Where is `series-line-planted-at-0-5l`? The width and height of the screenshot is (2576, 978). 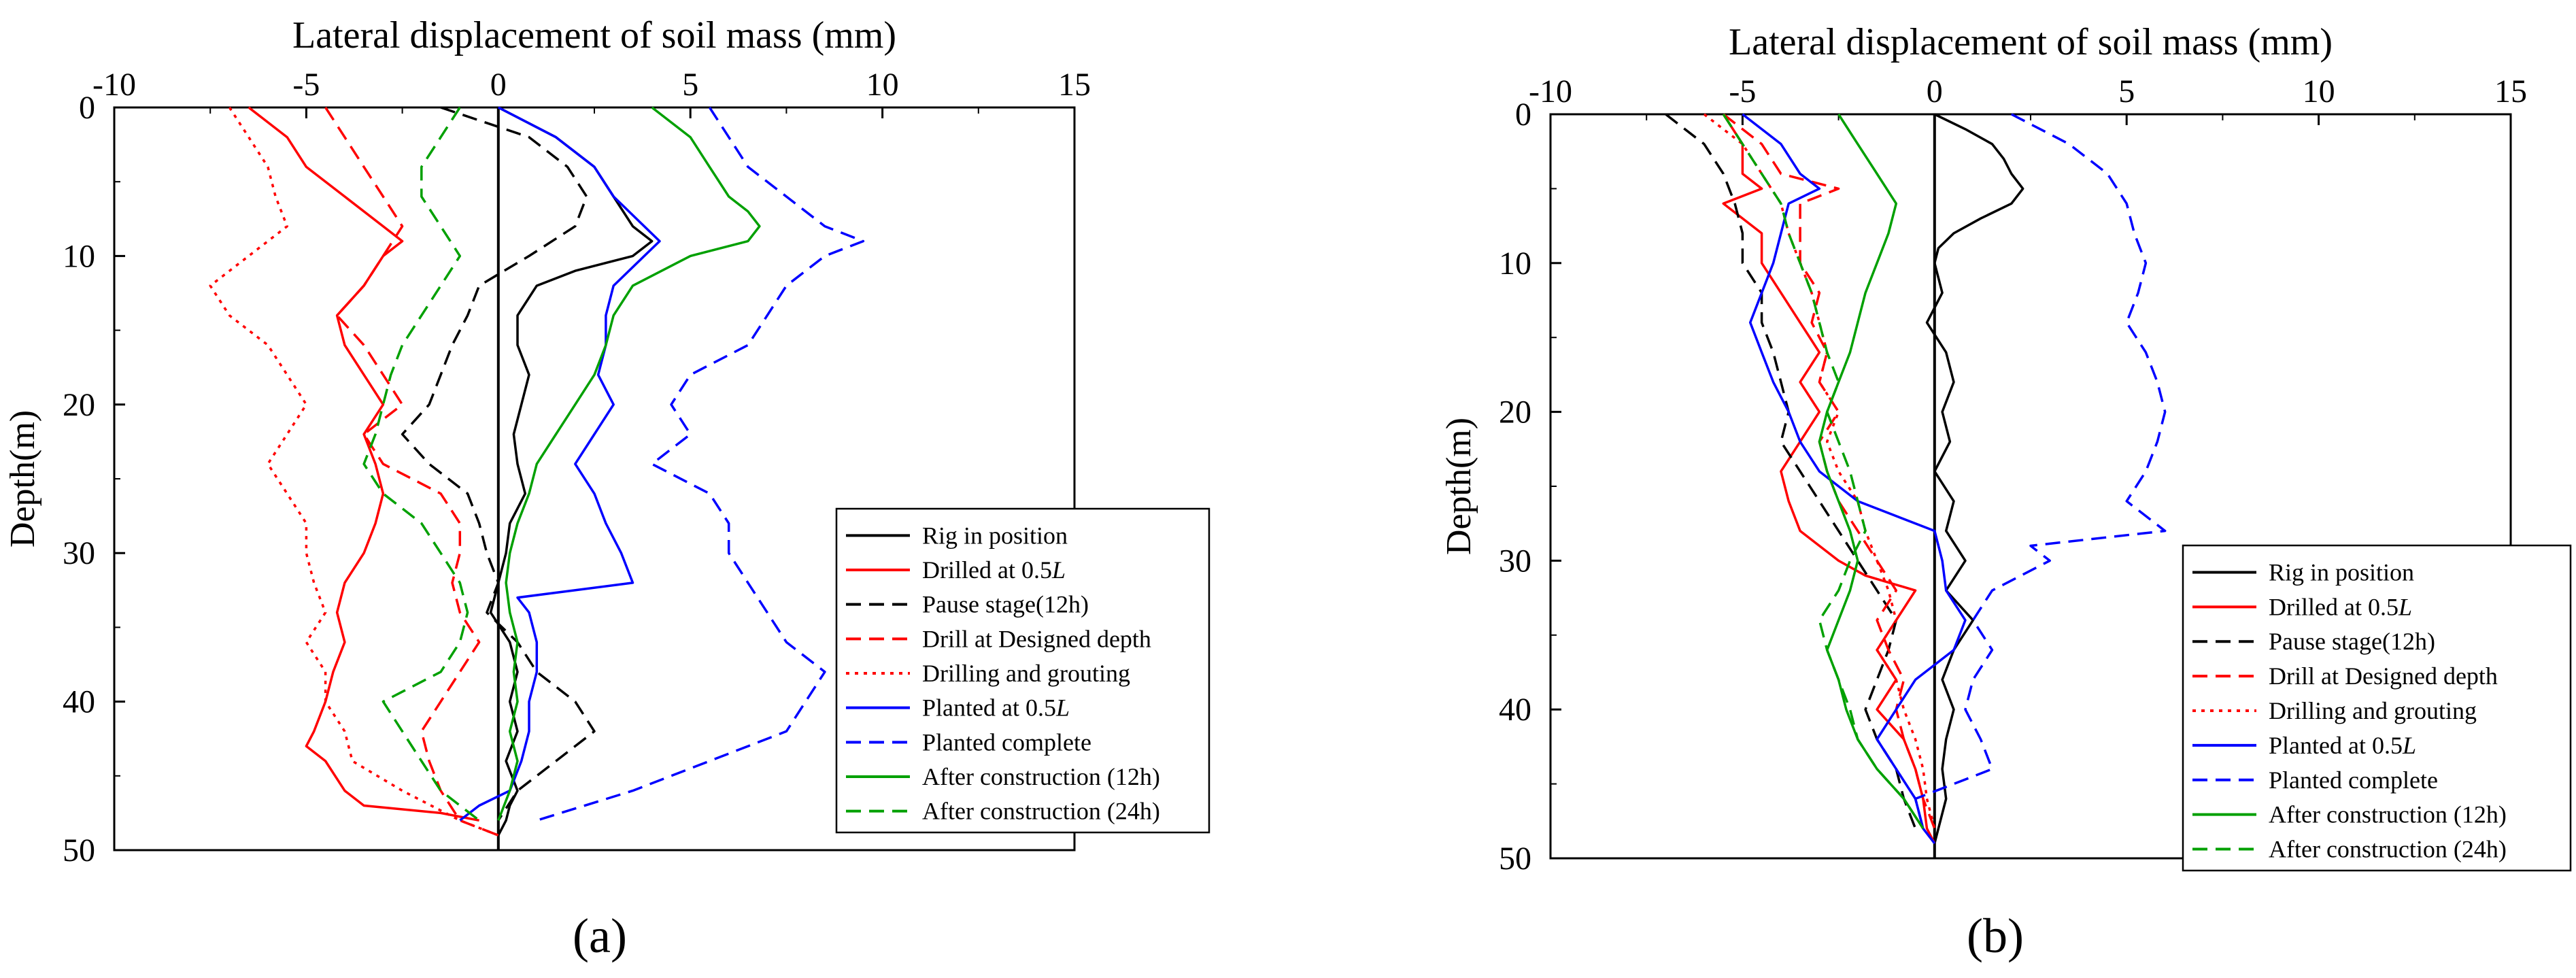 series-line-planted-at-0-5l is located at coordinates (560, 464).